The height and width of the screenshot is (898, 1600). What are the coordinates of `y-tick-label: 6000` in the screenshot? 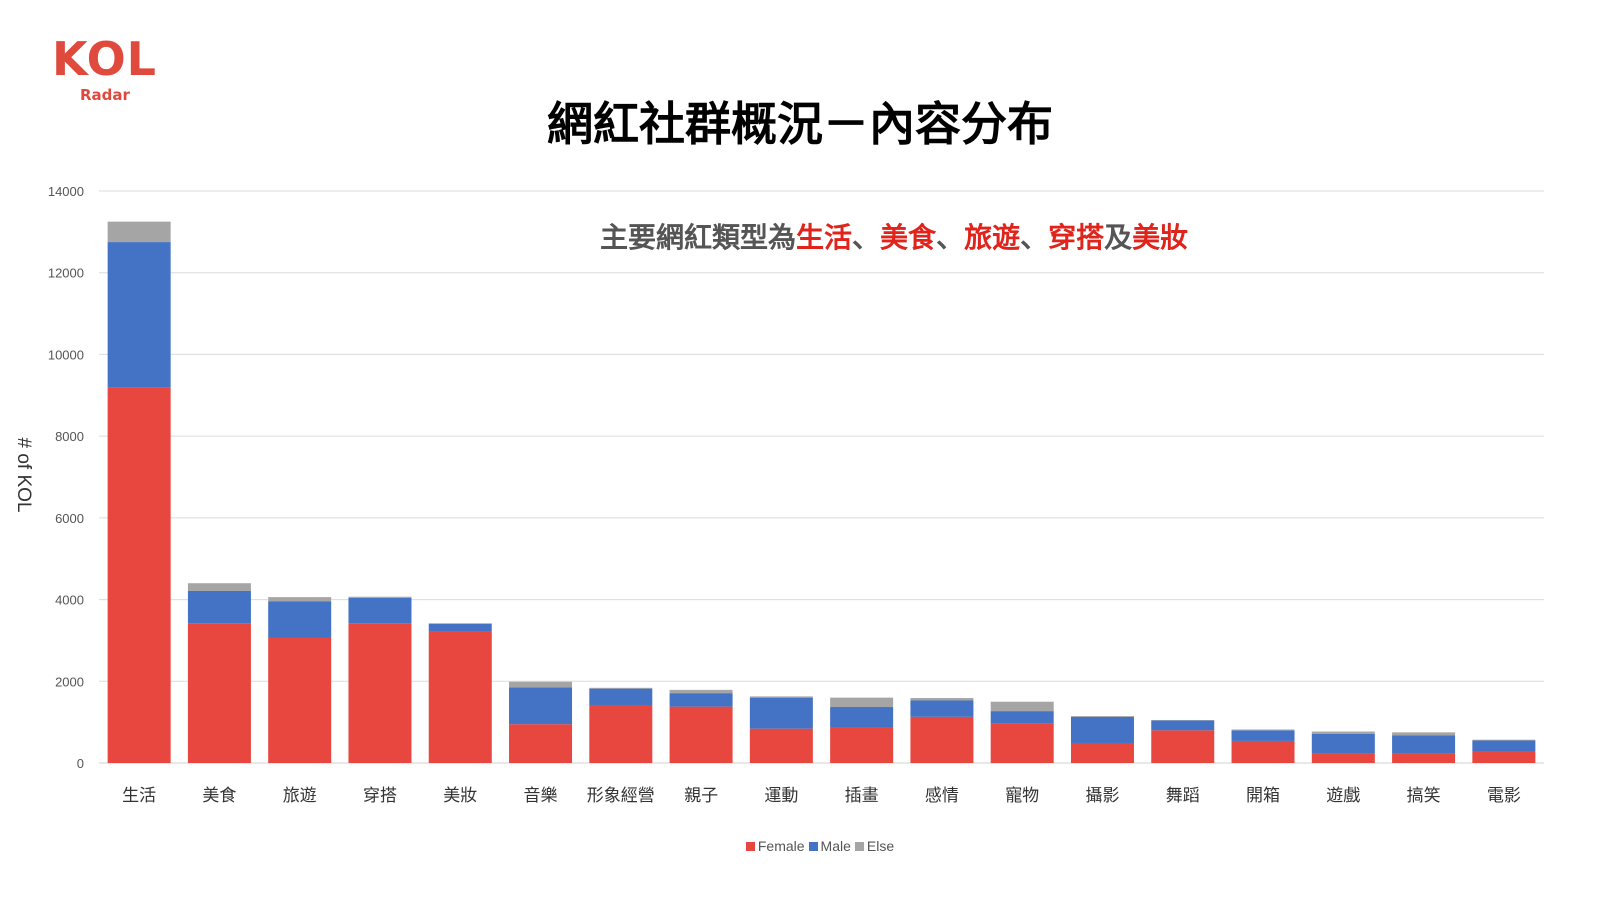 It's located at (69, 518).